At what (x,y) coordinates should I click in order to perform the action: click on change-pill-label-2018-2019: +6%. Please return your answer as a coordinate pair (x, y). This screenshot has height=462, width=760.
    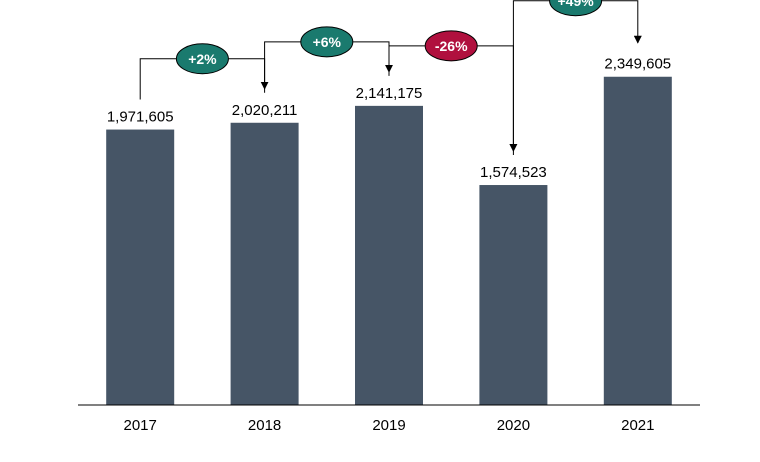
    Looking at the image, I should click on (327, 42).